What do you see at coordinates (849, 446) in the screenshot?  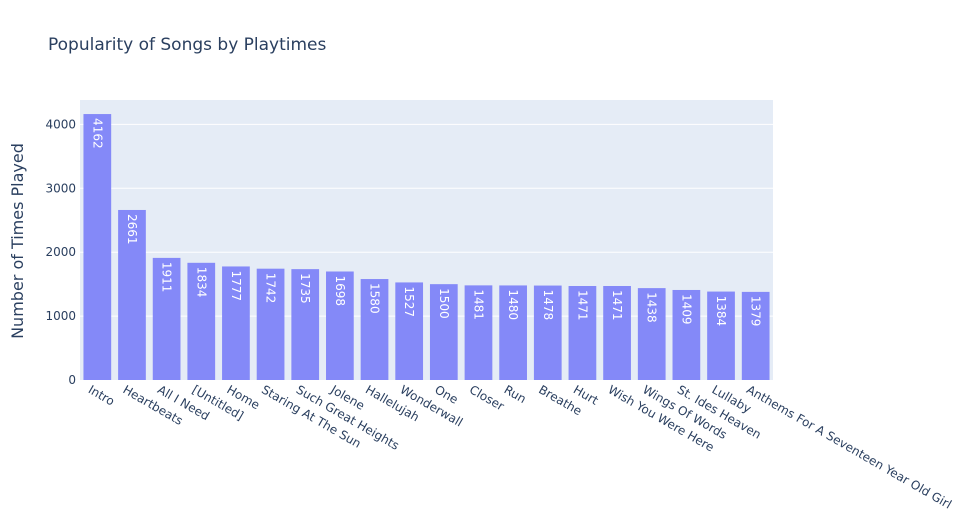 I see `x-tick-label: Anthems For A Seventeen Year Old Girl` at bounding box center [849, 446].